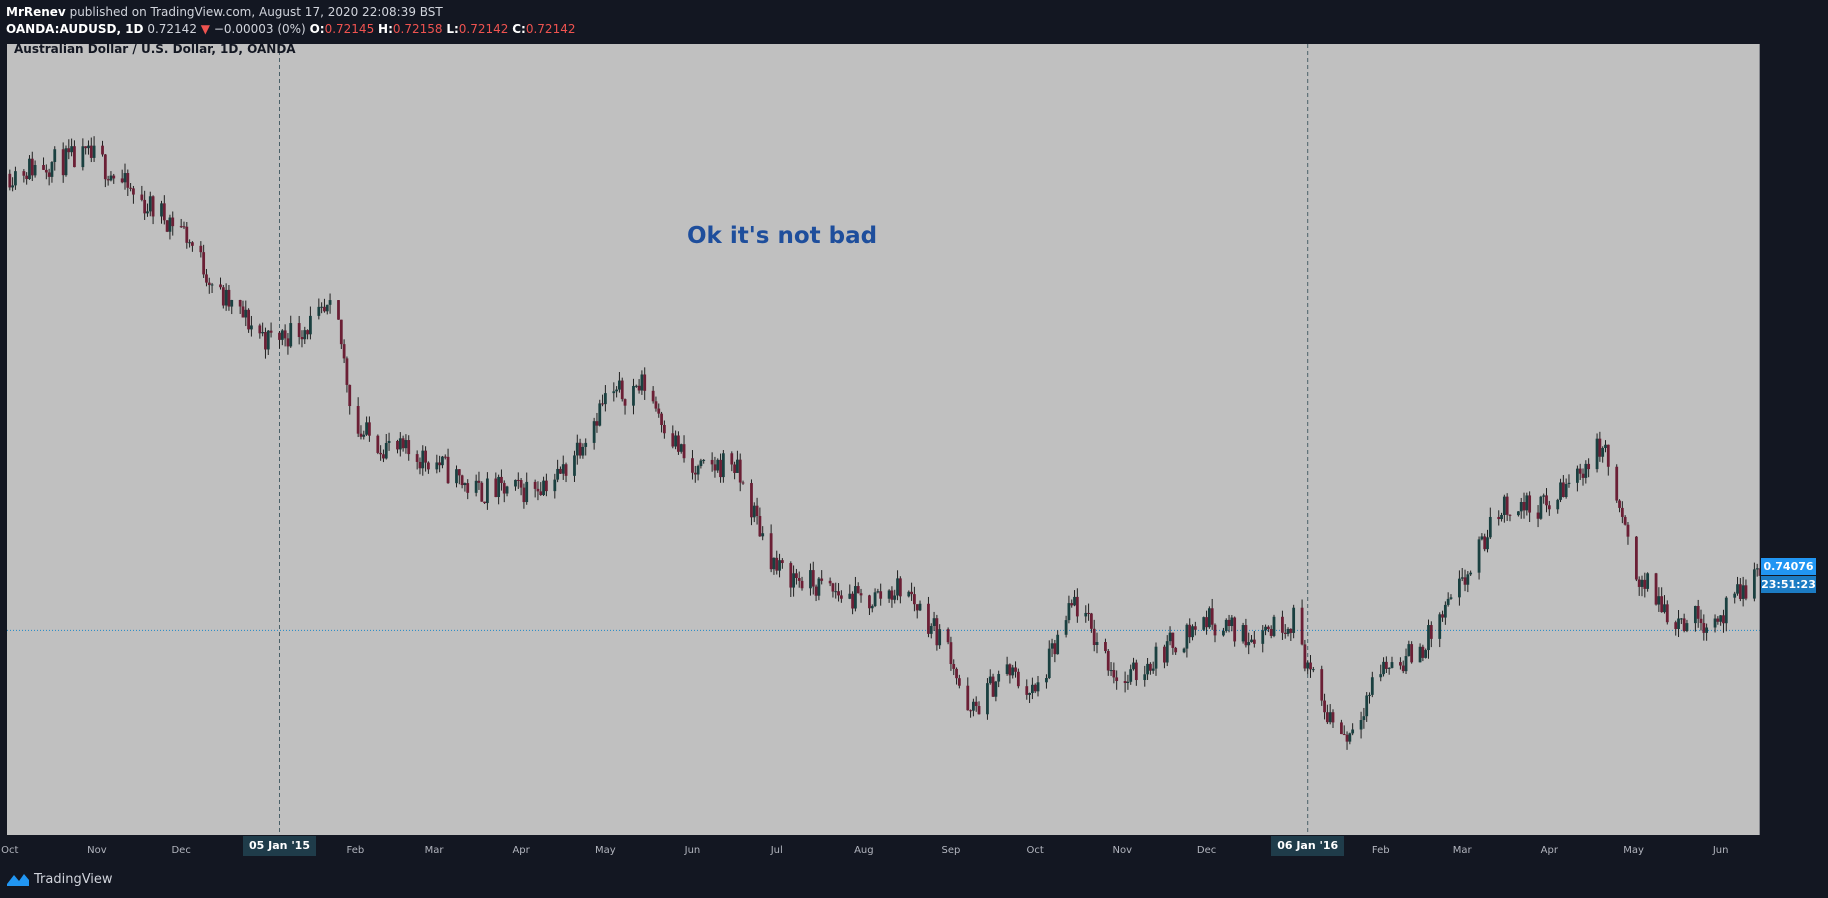  I want to click on symbol-label: OANDA:AUDUSD, 1D, so click(75, 29).